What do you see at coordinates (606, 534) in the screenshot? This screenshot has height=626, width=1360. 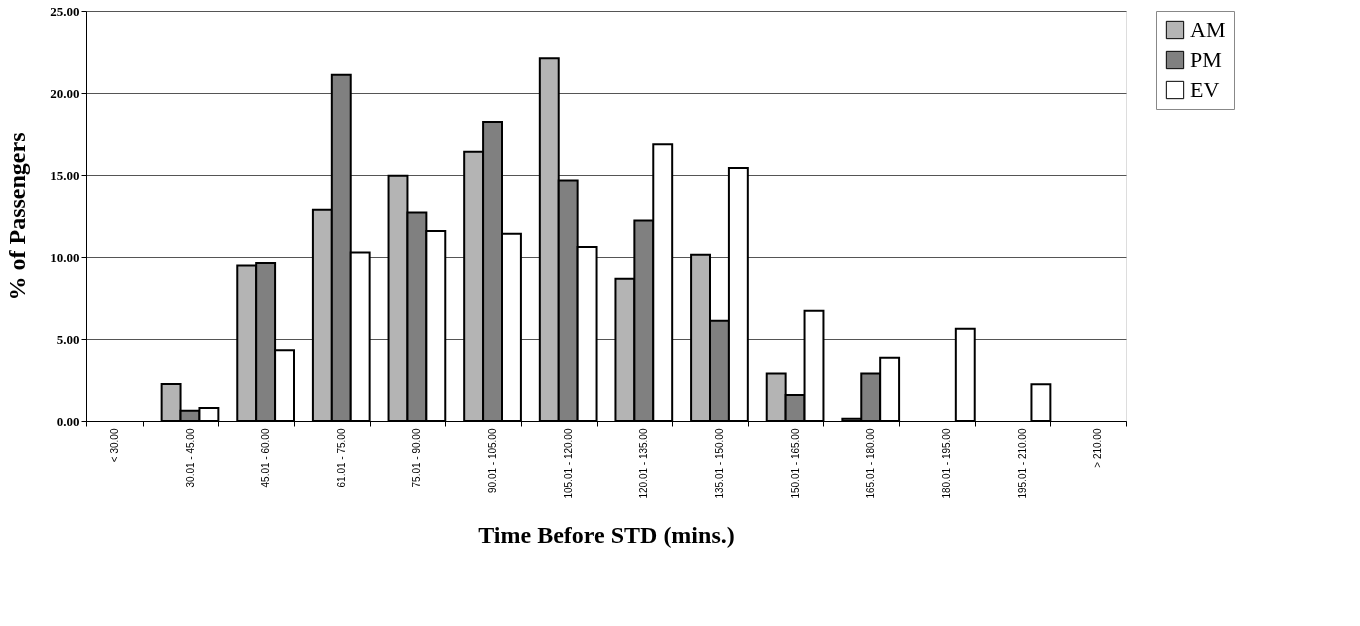 I see `x-axis-title: Time Before STD (mins.)` at bounding box center [606, 534].